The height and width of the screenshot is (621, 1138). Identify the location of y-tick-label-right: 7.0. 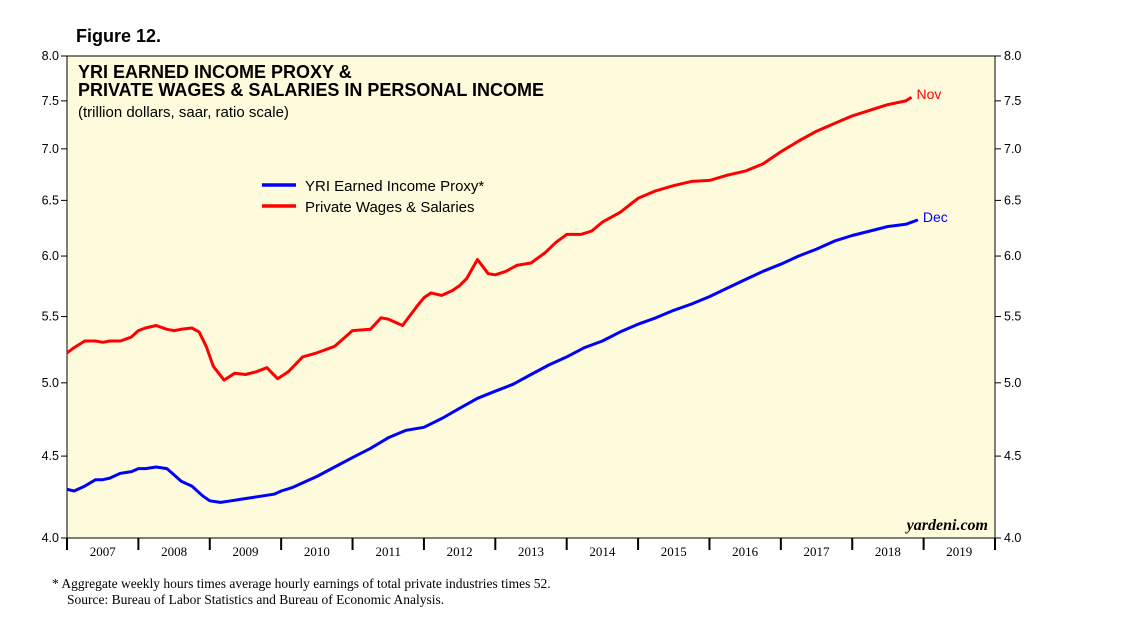
(1012, 149).